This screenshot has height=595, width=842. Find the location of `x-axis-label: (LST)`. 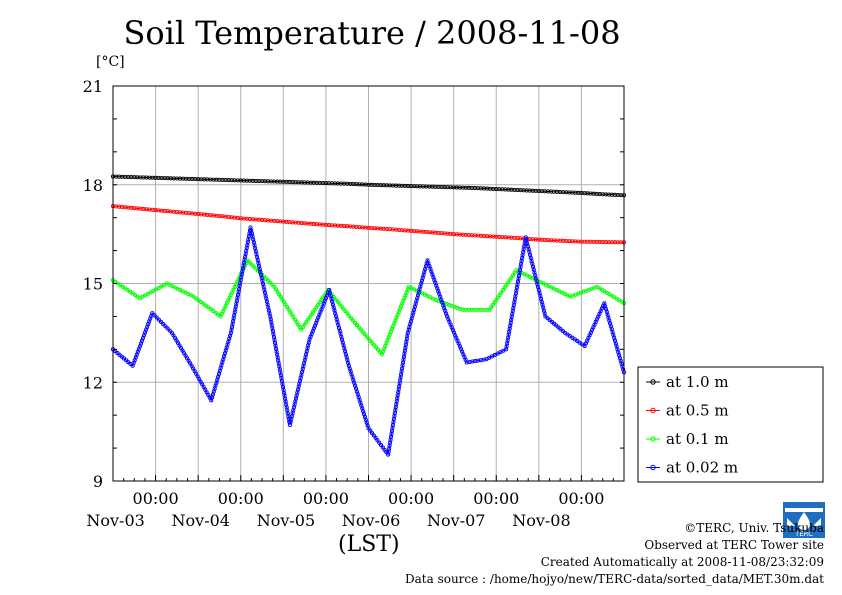

x-axis-label: (LST) is located at coordinates (369, 544).